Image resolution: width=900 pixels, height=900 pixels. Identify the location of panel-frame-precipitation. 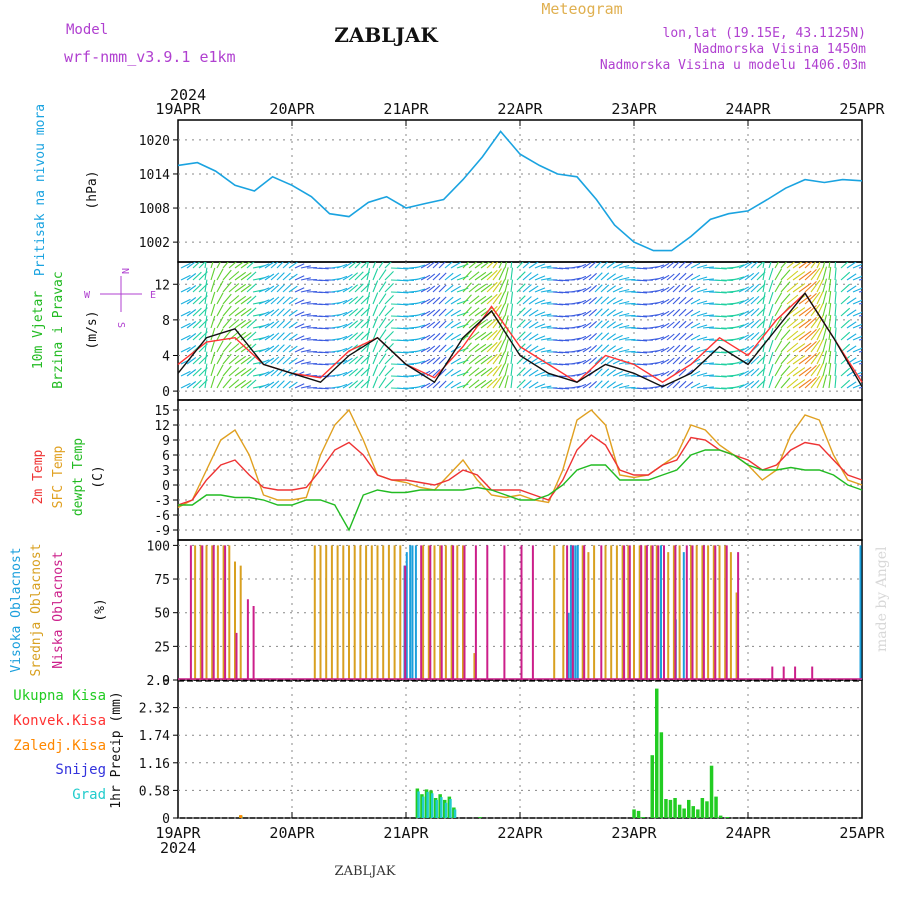
(520, 749).